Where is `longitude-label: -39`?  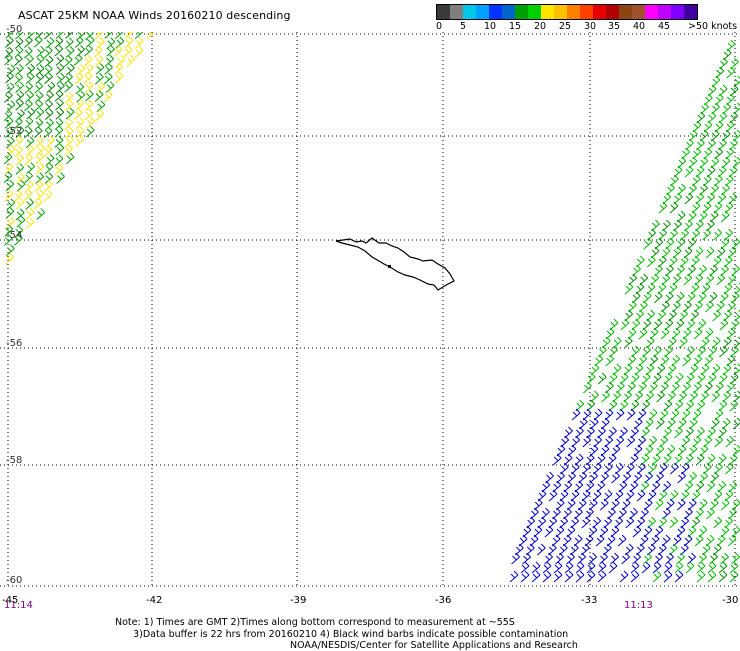
longitude-label: -39 is located at coordinates (298, 600).